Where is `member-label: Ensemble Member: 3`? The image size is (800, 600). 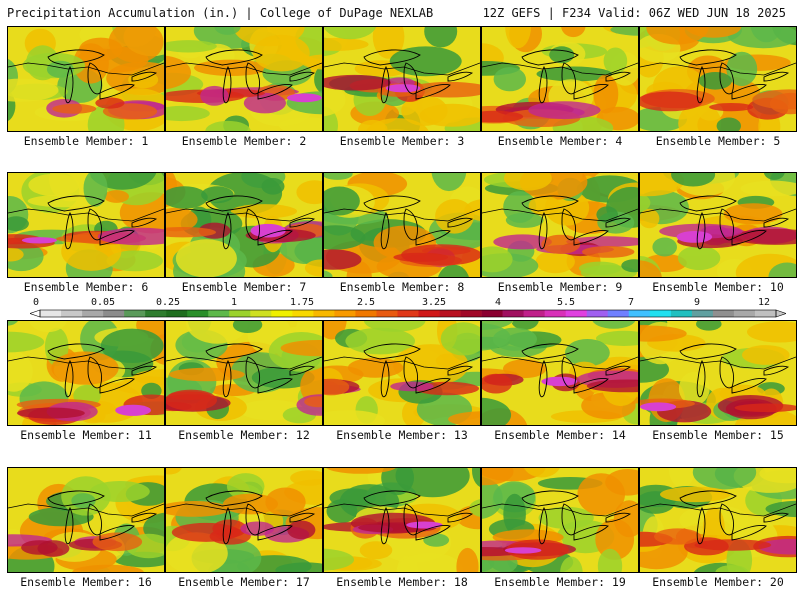 member-label: Ensemble Member: 3 is located at coordinates (402, 141).